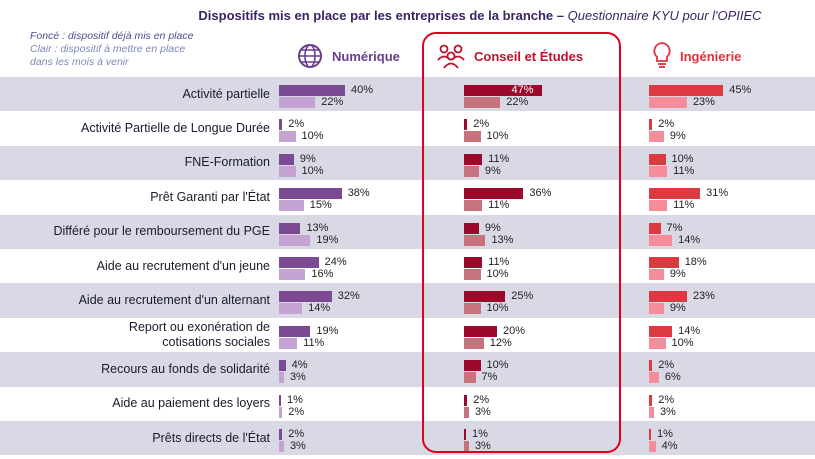 This screenshot has width=815, height=459. What do you see at coordinates (322, 274) in the screenshot?
I see `data-label: 16%` at bounding box center [322, 274].